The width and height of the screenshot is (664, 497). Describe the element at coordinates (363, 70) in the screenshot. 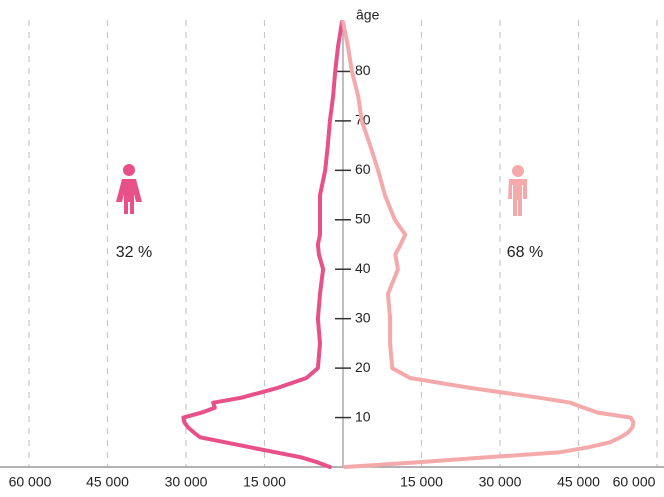

I see `y-tick-label: 80` at that location.